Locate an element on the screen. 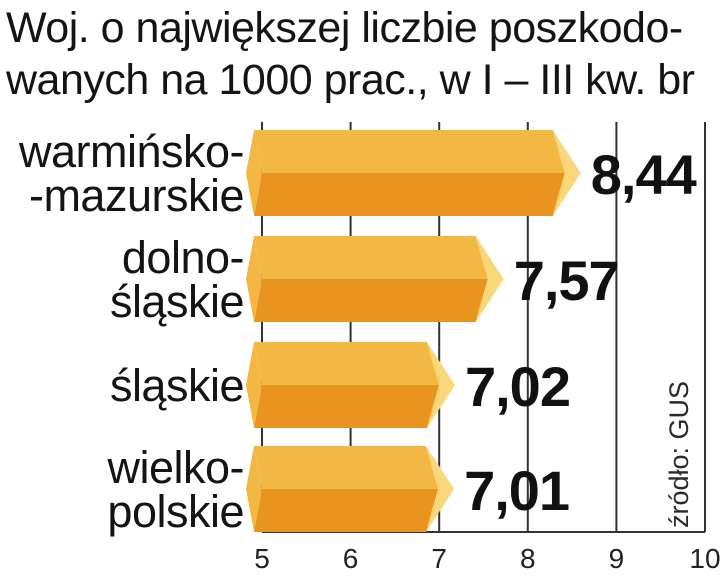 Image resolution: width=720 pixels, height=582 pixels. category-label: -mazurskie is located at coordinates (136, 195).